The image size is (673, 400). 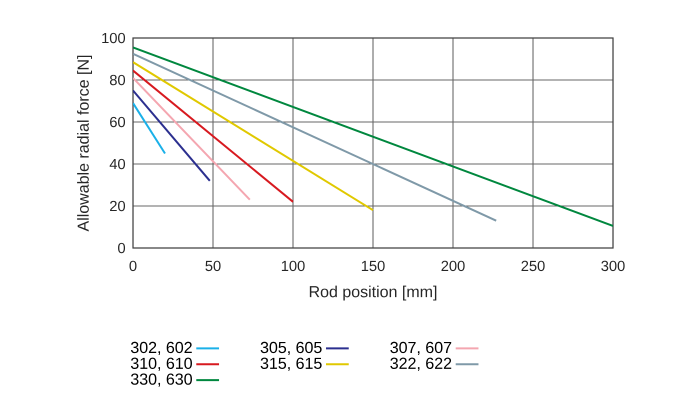 What do you see at coordinates (114, 38) in the screenshot?
I see `y-tick-label: 100` at bounding box center [114, 38].